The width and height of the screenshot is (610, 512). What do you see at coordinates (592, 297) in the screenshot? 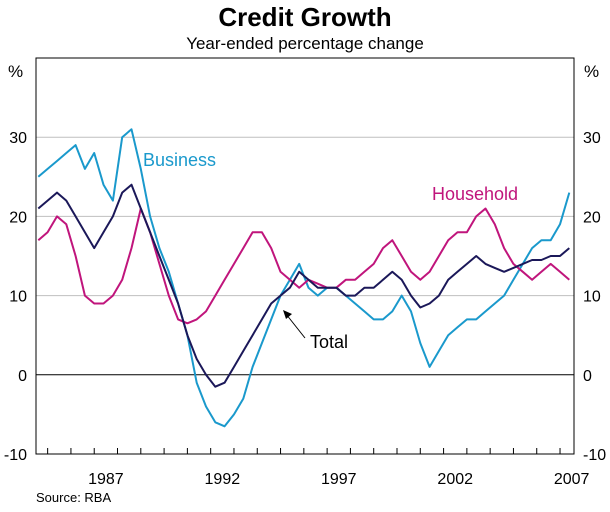
I see `y-tick-label-right: 10` at bounding box center [592, 297].